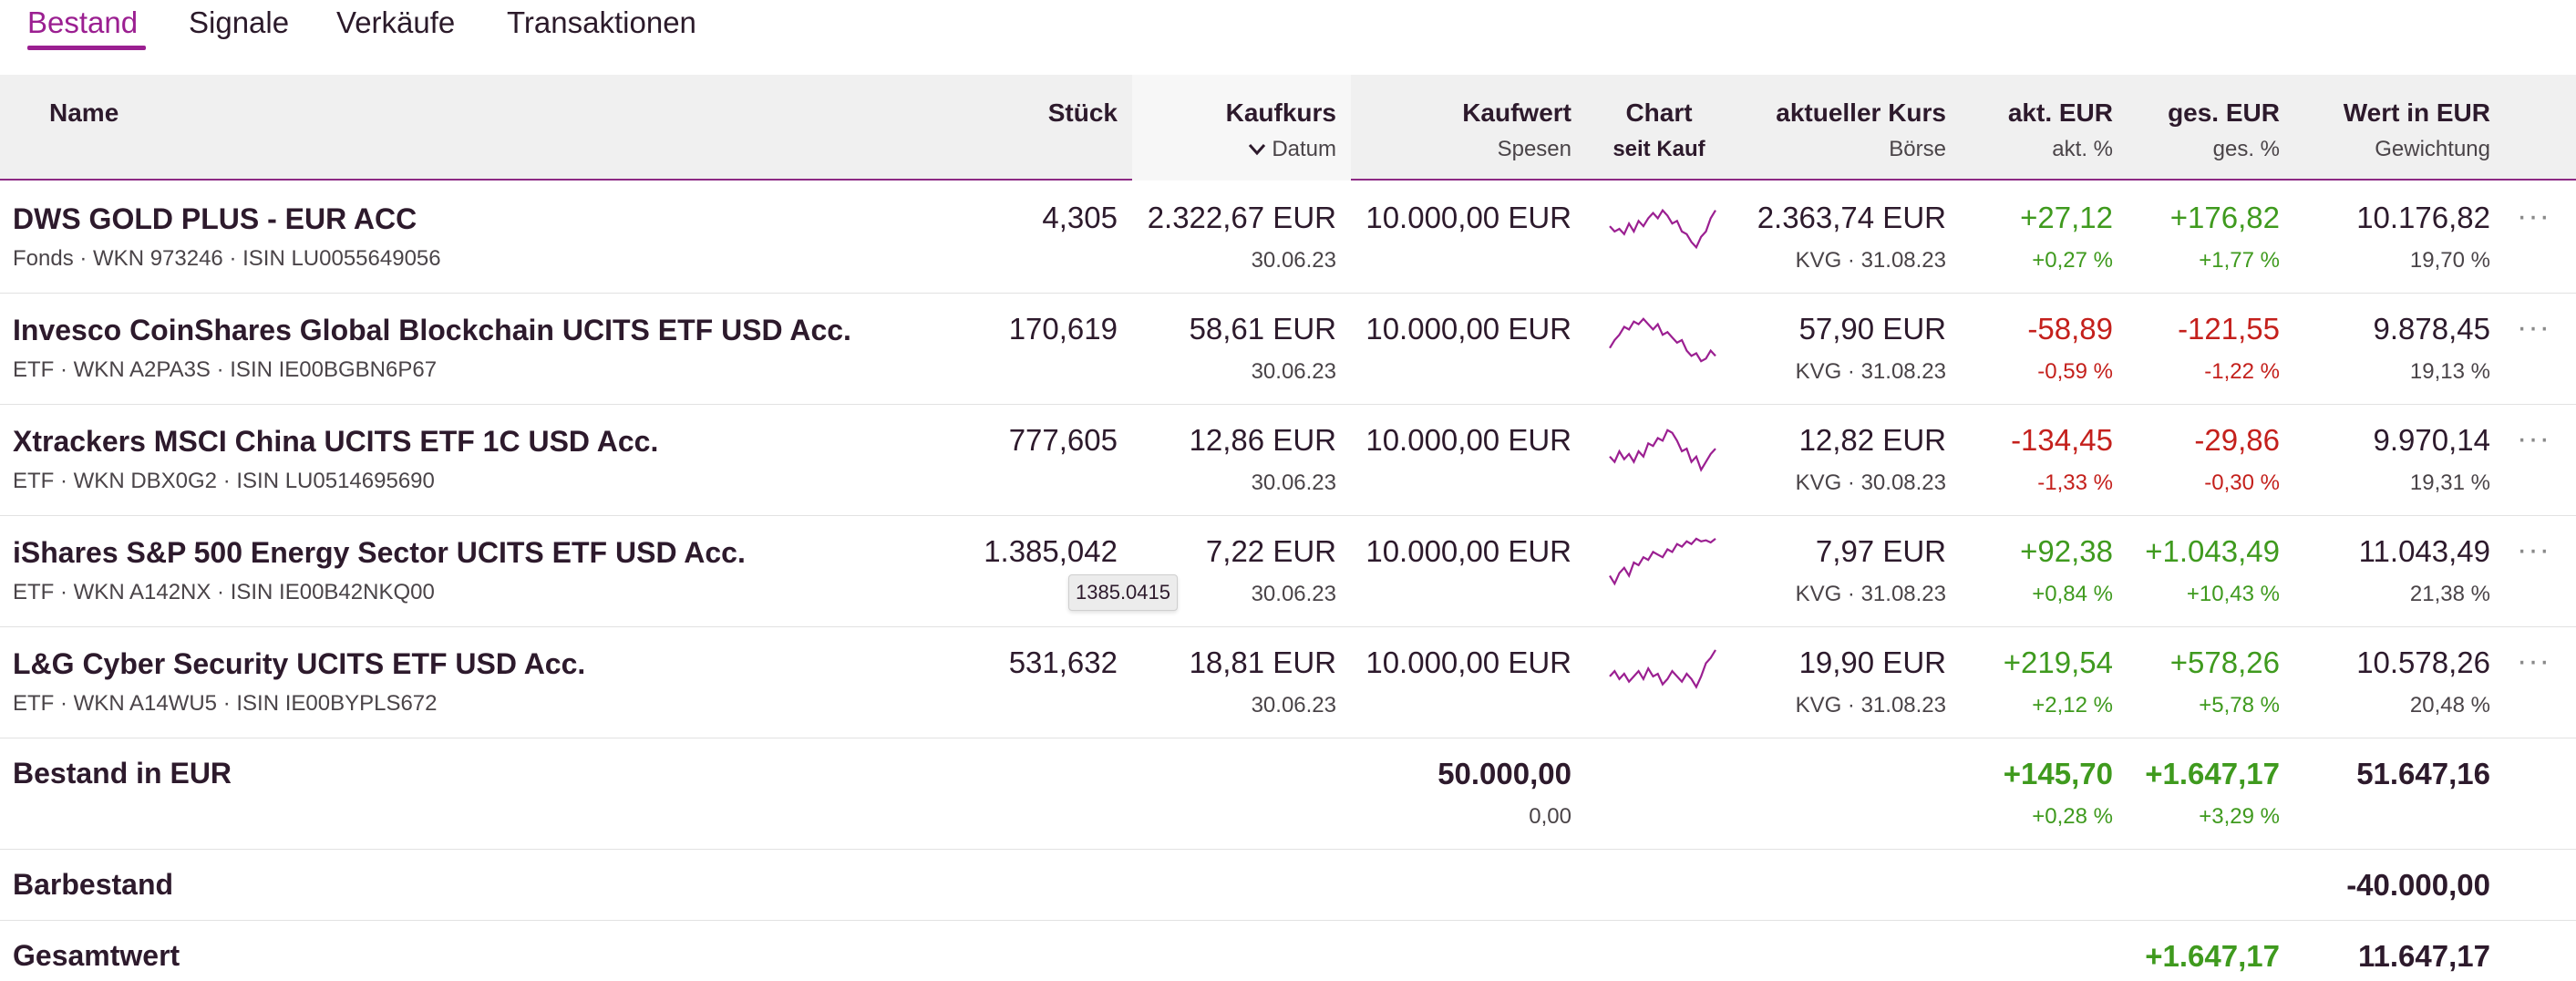 This screenshot has width=2576, height=981. I want to click on ges-pct-value: +5,78 %, so click(2239, 706).